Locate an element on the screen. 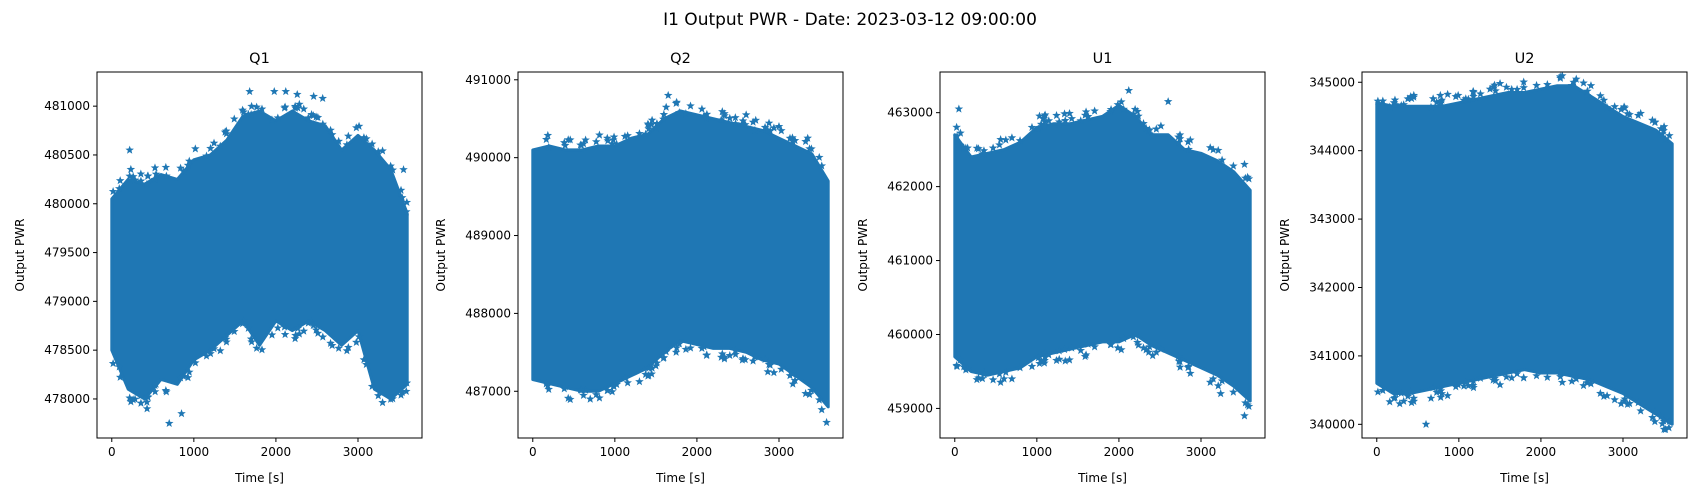  panel-title: Q2 is located at coordinates (680, 59).